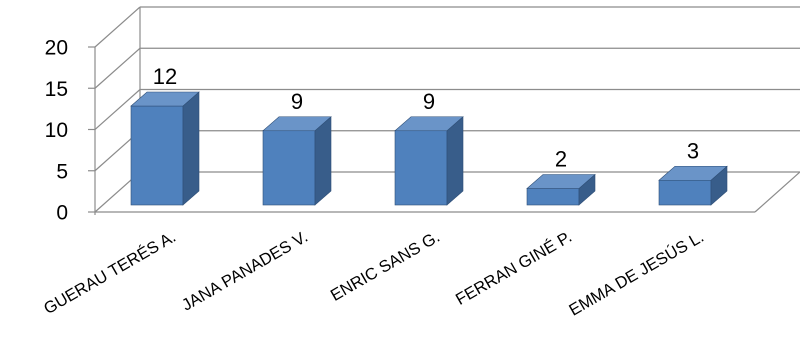  Describe the element at coordinates (385, 266) in the screenshot. I see `x-tick-label-3: ENRIC SANS G.` at that location.